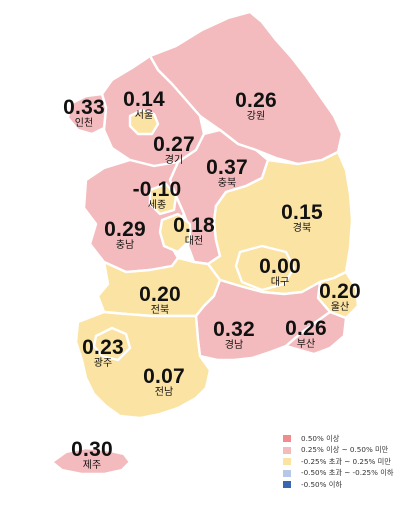  What do you see at coordinates (256, 116) in the screenshot?
I see `name-gangwon: 강원` at bounding box center [256, 116].